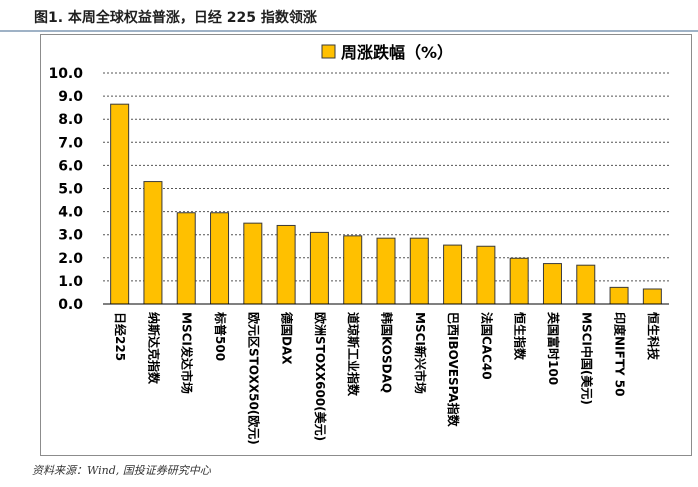  Describe the element at coordinates (120, 336) in the screenshot. I see `x-tick-label: 日经225` at that location.